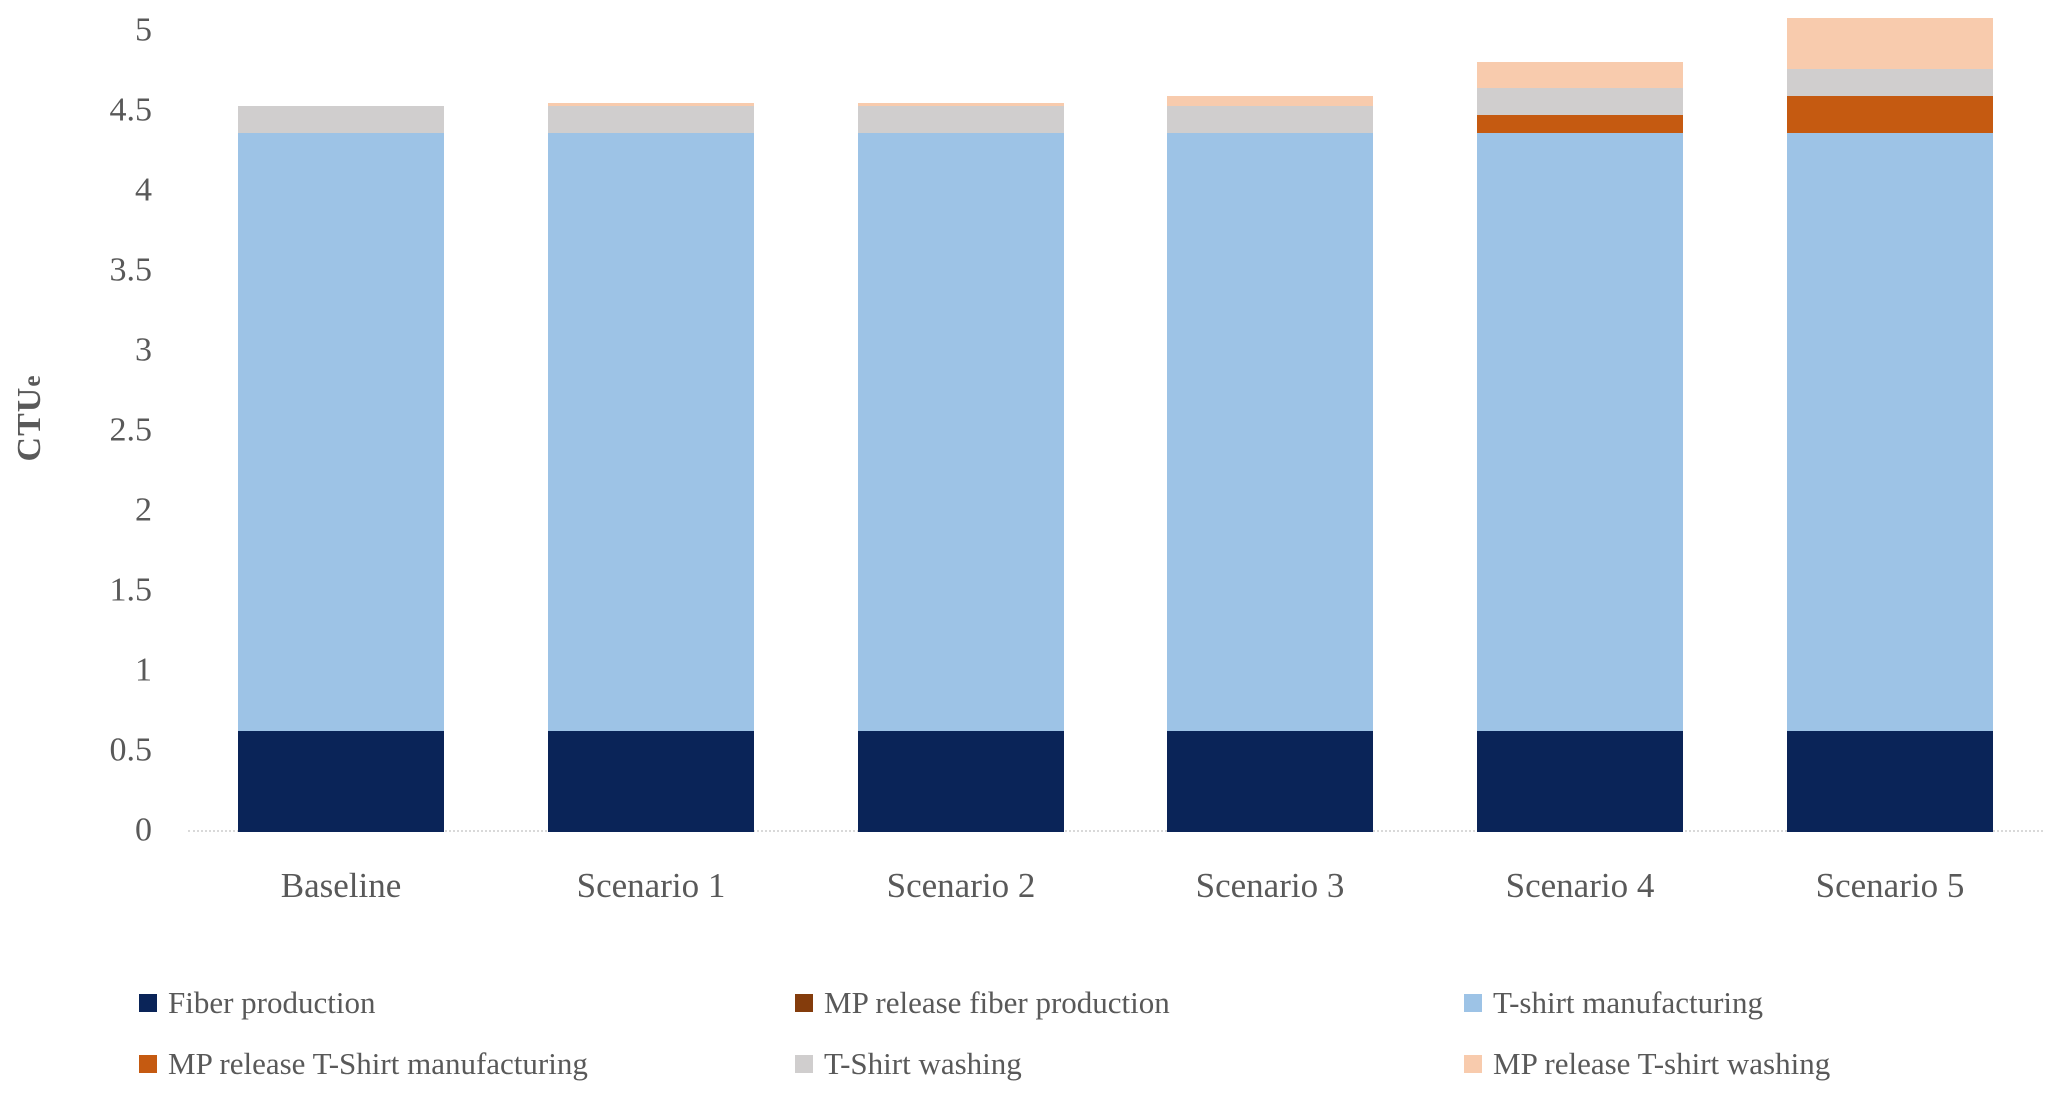 The image size is (2059, 1096). Describe the element at coordinates (29, 424) in the screenshot. I see `y-axis-title-main: CTU` at that location.